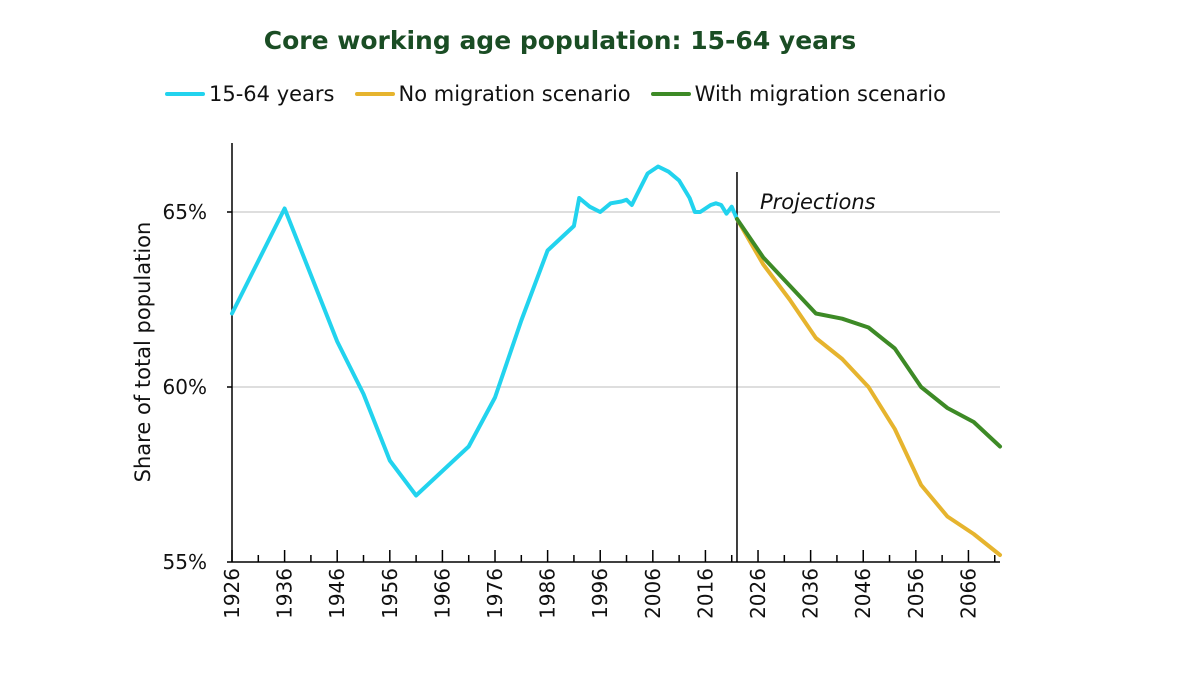 The height and width of the screenshot is (677, 1199). Describe the element at coordinates (185, 212) in the screenshot. I see `y-tick-label: 65%` at that location.